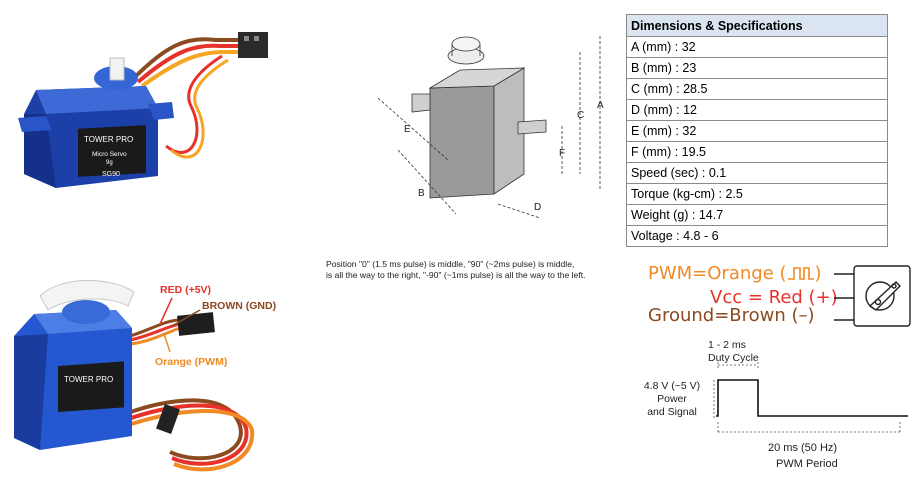 Image resolution: width=920 pixels, height=479 pixels. What do you see at coordinates (757, 152) in the screenshot?
I see `spec-row: F (mm) : 19.5` at bounding box center [757, 152].